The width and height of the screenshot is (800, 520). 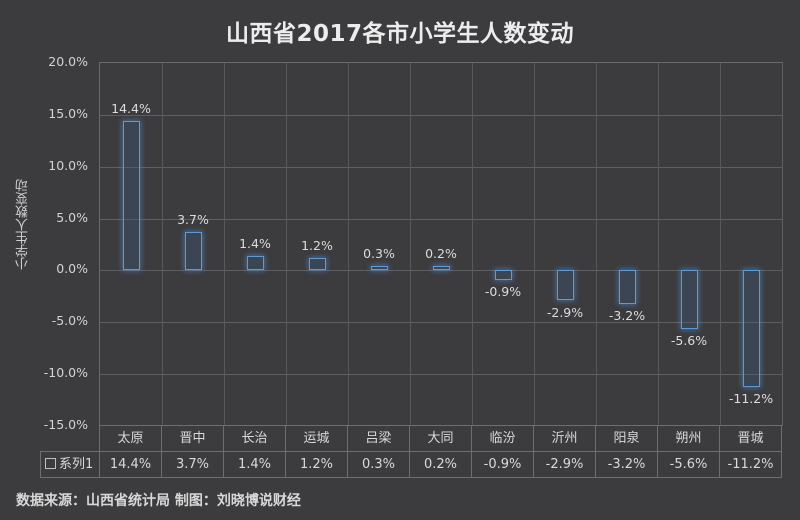 I want to click on table-value-cell: -3.2%, so click(x=626, y=464).